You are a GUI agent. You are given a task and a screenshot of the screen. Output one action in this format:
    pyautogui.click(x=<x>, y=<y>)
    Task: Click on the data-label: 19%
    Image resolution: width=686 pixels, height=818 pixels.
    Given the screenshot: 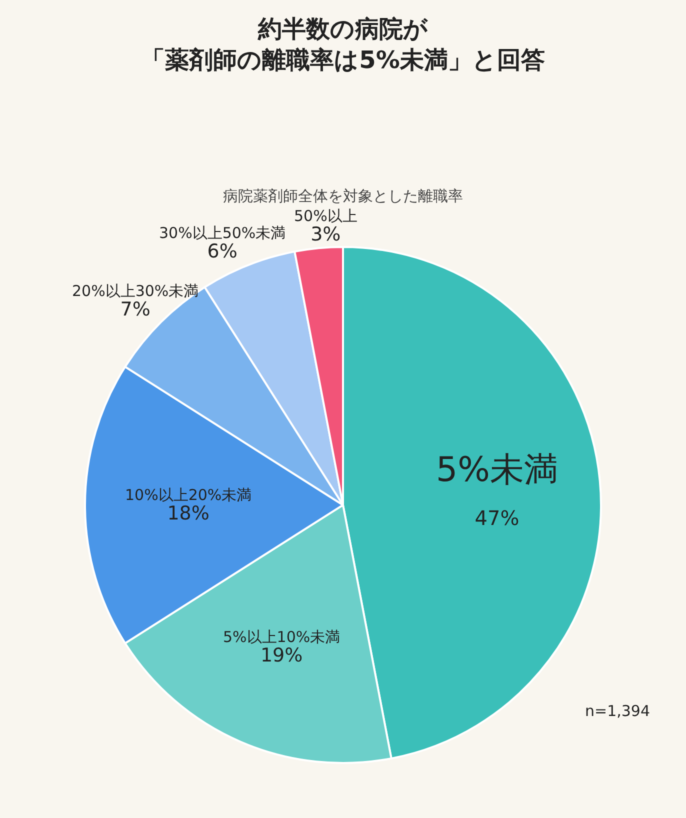 What is the action you would take?
    pyautogui.click(x=281, y=655)
    